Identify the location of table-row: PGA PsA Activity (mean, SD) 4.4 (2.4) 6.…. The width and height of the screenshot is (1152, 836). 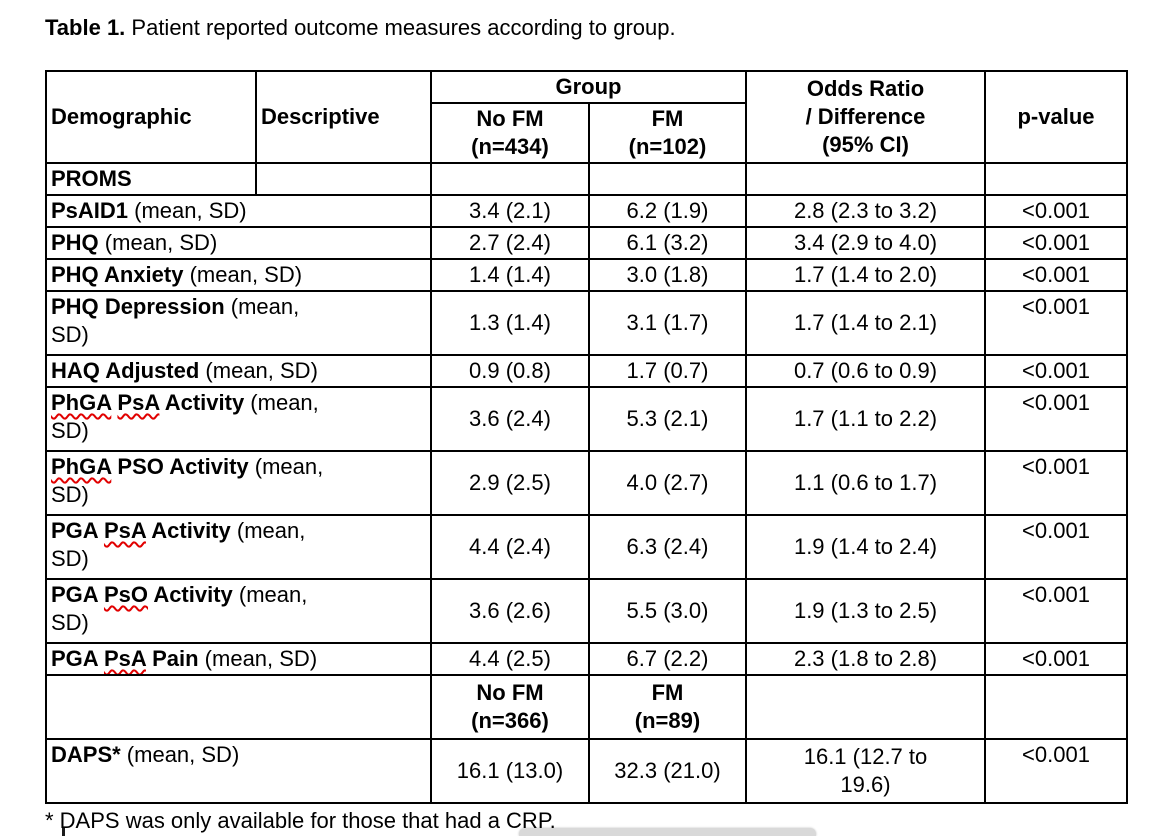
(586, 547).